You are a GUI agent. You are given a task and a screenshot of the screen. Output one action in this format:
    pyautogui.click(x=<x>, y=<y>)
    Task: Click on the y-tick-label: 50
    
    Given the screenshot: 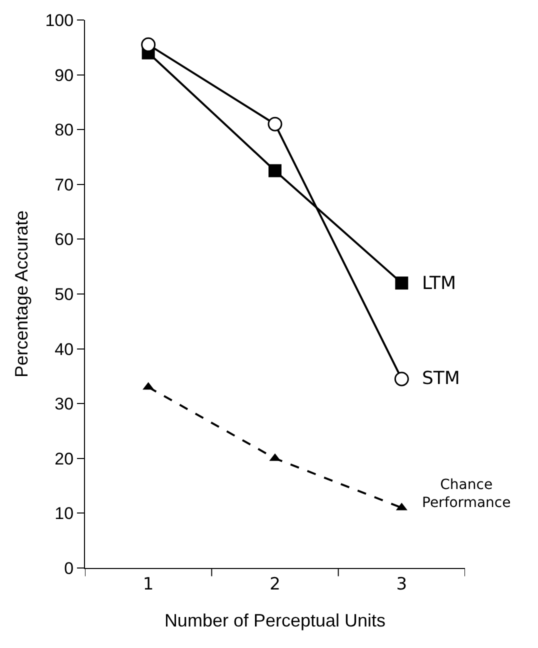 What is the action you would take?
    pyautogui.click(x=64, y=294)
    